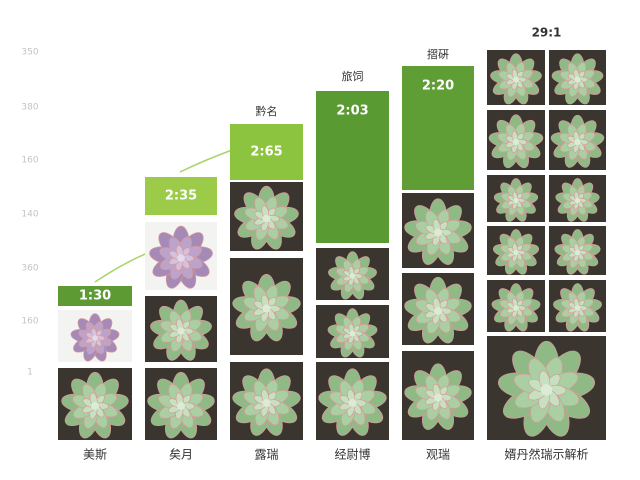 This screenshot has height=480, width=640. I want to click on badge-label: 2:03, so click(352, 111).